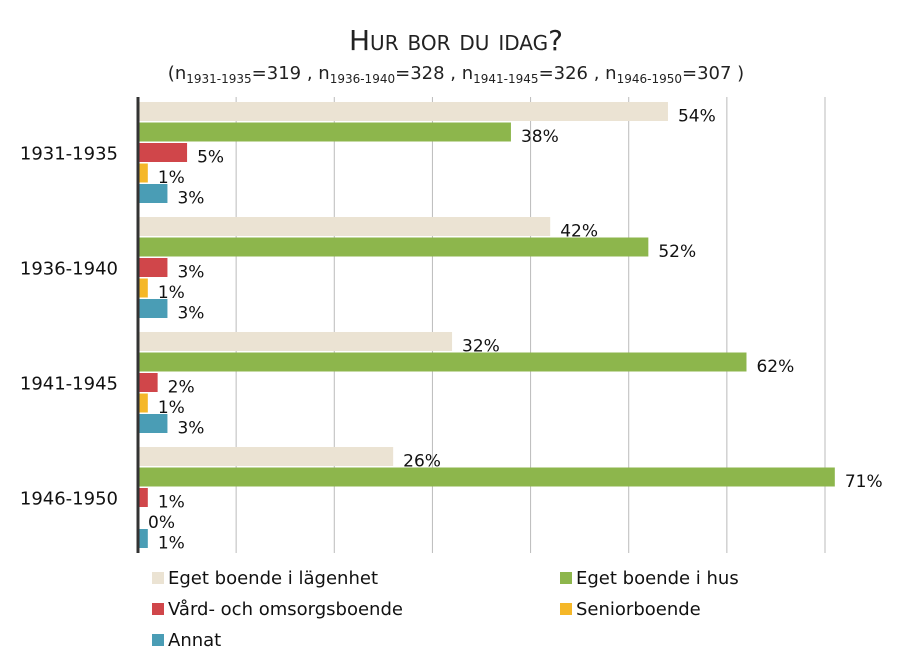 This screenshot has width=913, height=652. I want to click on legend-label: Seniorboende, so click(638, 609).